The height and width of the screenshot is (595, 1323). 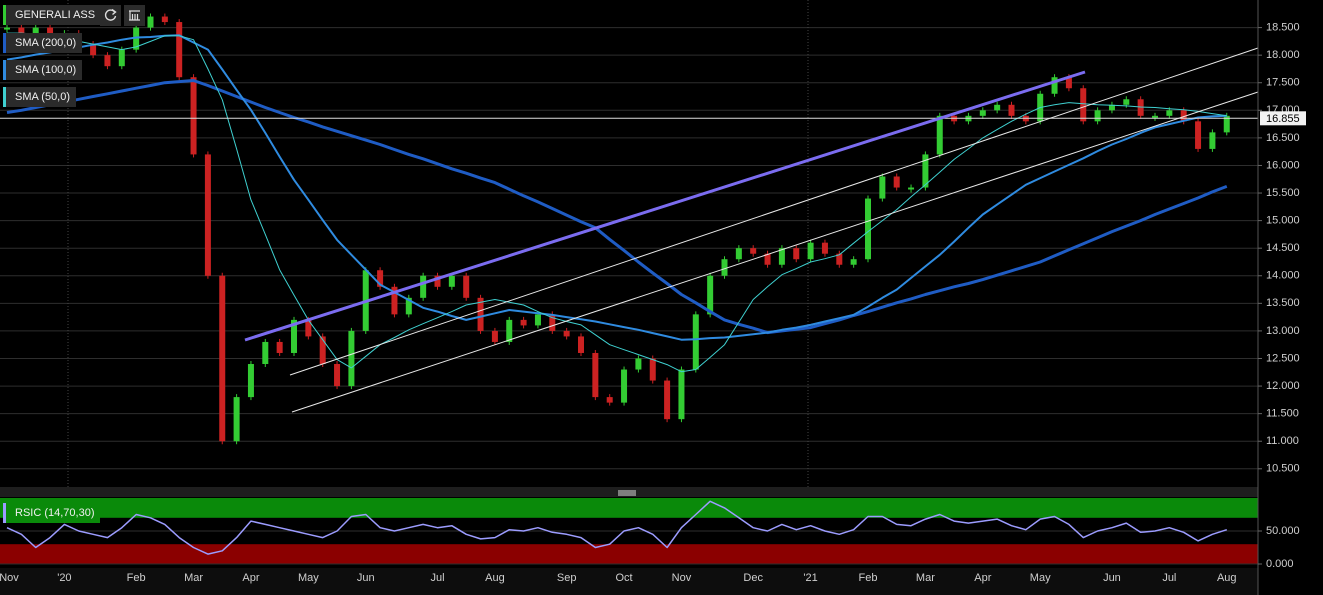 I want to click on last-value-label: 16.855, so click(x=1283, y=119).